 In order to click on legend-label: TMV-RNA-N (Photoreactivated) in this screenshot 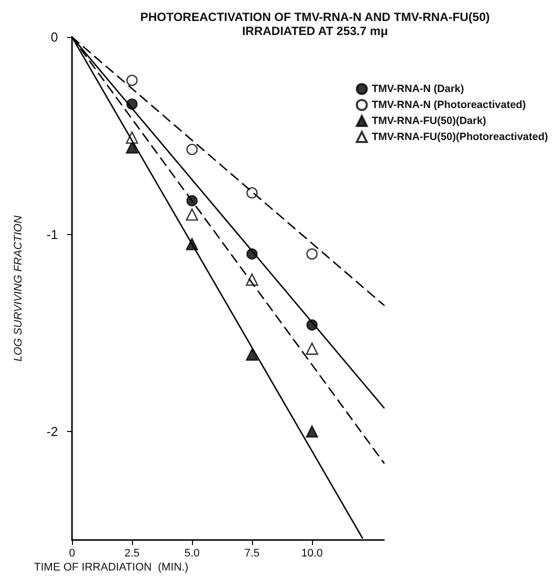, I will do `click(449, 105)`.